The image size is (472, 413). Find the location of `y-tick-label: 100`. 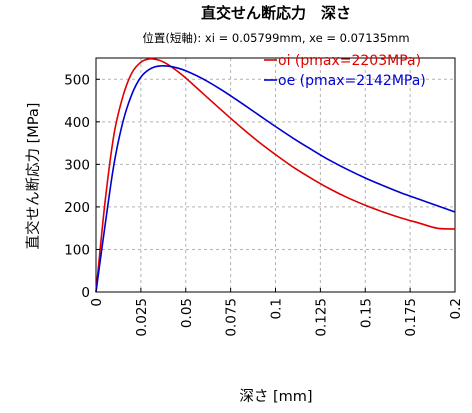

y-tick-label: 100 is located at coordinates (77, 250).